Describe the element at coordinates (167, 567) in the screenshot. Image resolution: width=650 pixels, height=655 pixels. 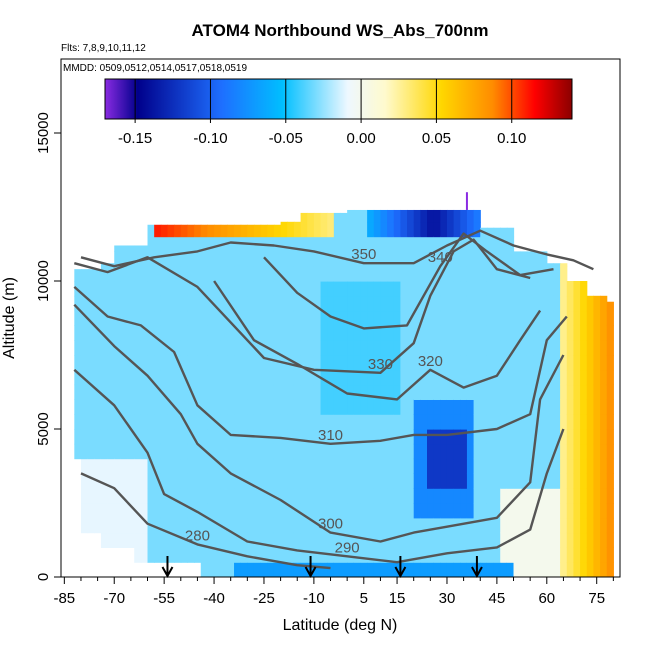
I see `down-arrow-icon` at that location.